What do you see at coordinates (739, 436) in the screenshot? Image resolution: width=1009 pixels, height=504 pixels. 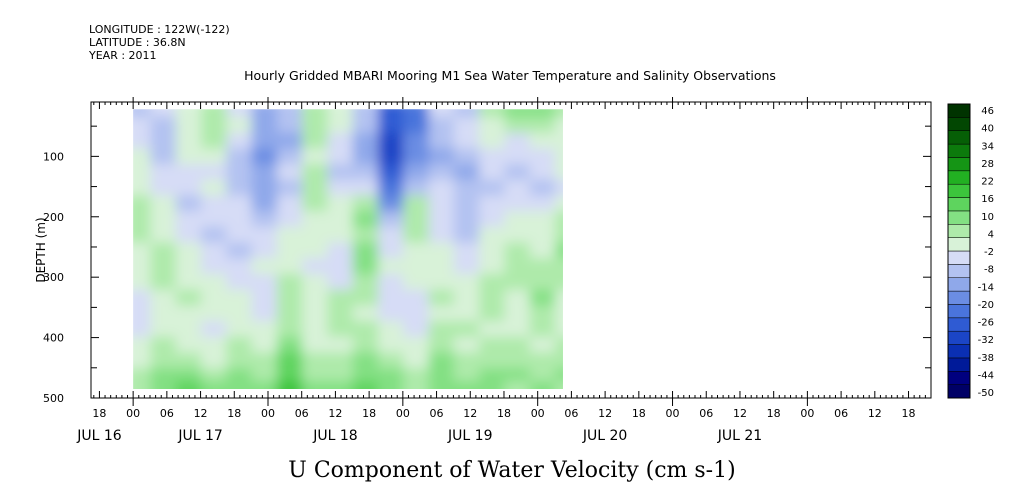 I see `x-day-label: JUL 21` at bounding box center [739, 436].